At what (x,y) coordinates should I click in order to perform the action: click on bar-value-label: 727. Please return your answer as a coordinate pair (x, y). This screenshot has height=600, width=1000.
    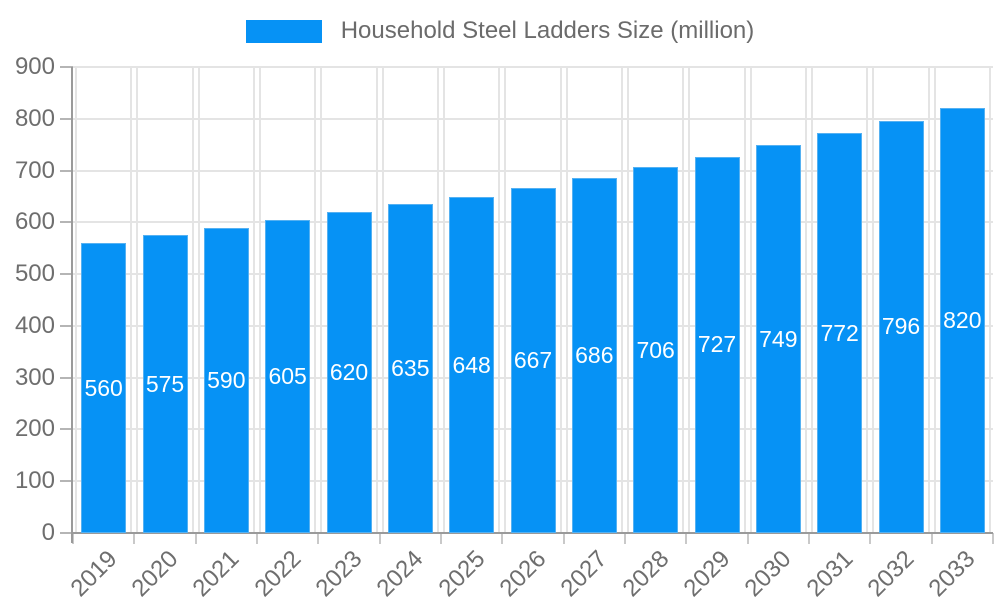
    Looking at the image, I should click on (717, 344).